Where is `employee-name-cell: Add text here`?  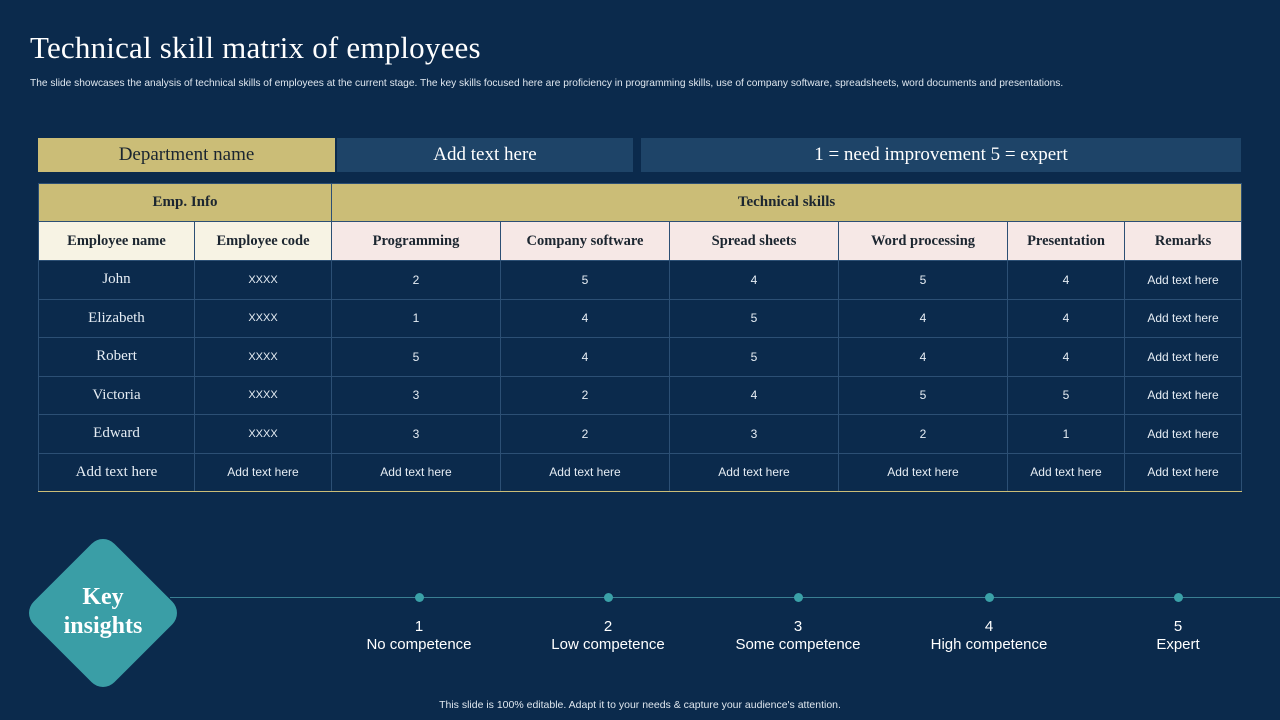 employee-name-cell: Add text here is located at coordinates (116, 472).